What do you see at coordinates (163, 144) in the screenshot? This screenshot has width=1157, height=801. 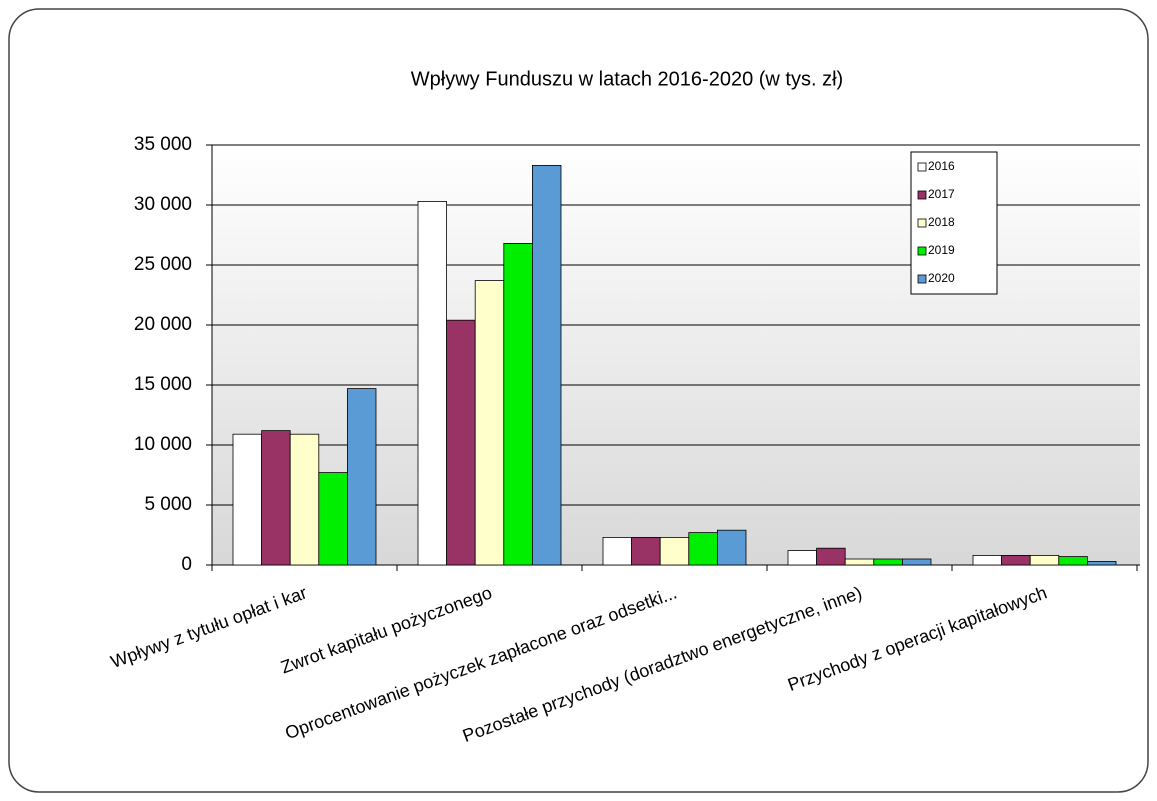 I see `y-tick-label: 35 000` at bounding box center [163, 144].